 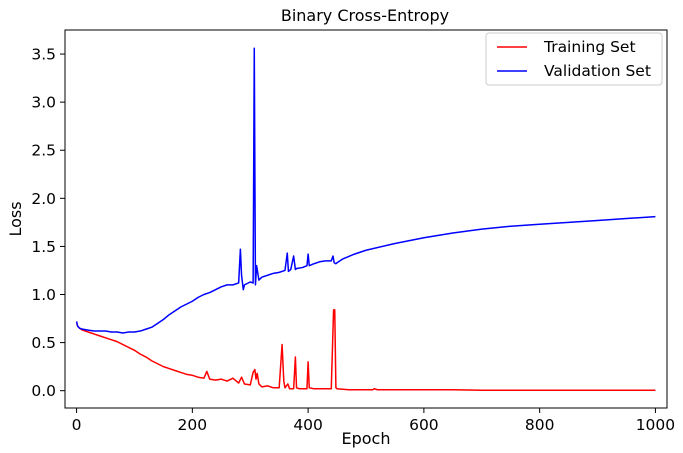 I want to click on legend: Training Set Validation Set, so click(x=574, y=59).